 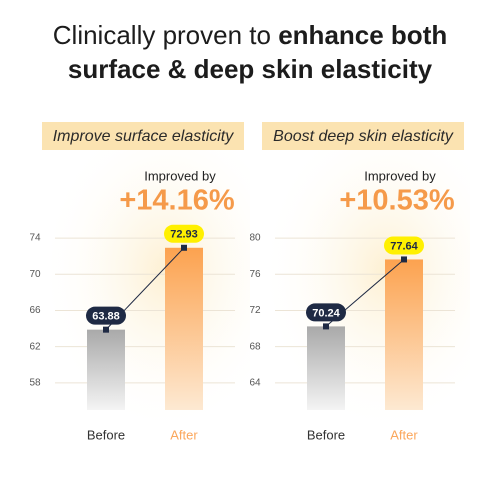 I want to click on y-tick-label: 72, so click(x=255, y=310).